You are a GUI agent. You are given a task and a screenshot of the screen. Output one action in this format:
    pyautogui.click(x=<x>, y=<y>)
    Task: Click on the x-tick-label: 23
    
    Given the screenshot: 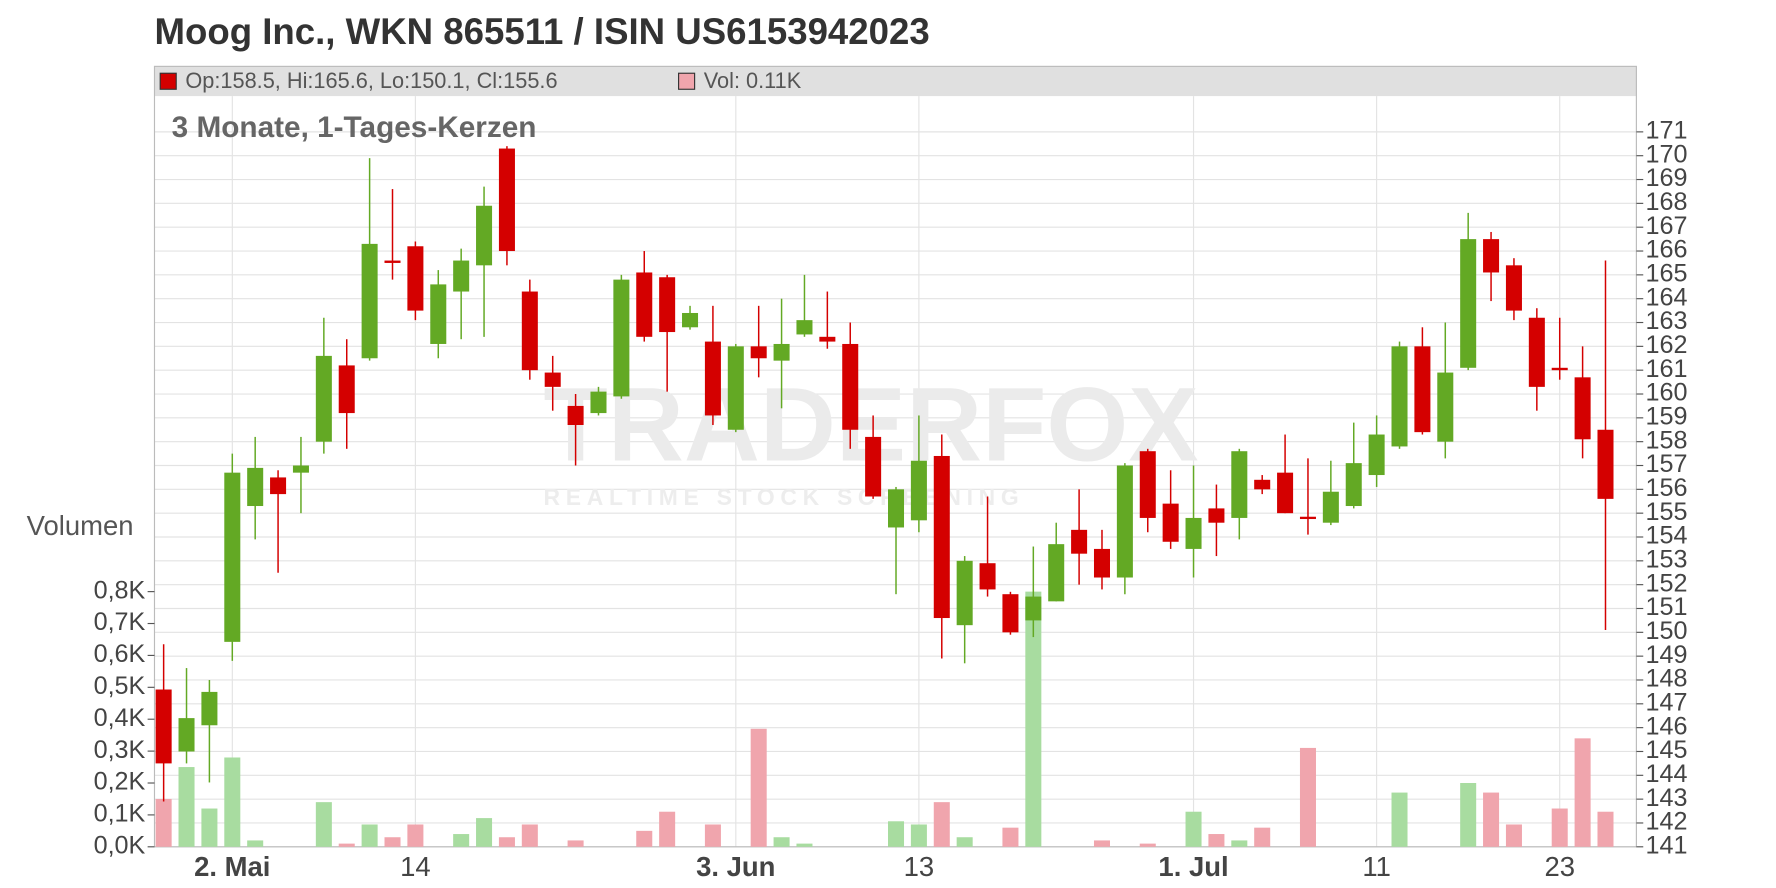 What is the action you would take?
    pyautogui.click(x=1559, y=866)
    